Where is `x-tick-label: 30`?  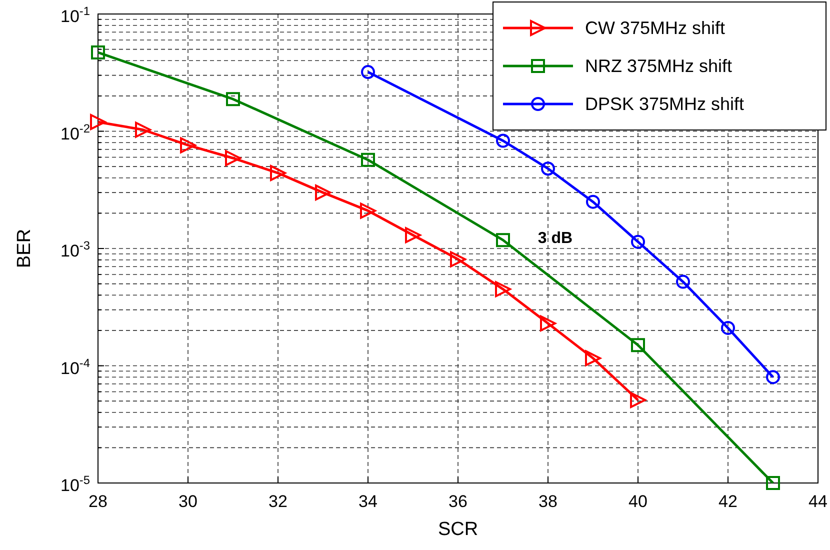 x-tick-label: 30 is located at coordinates (188, 501).